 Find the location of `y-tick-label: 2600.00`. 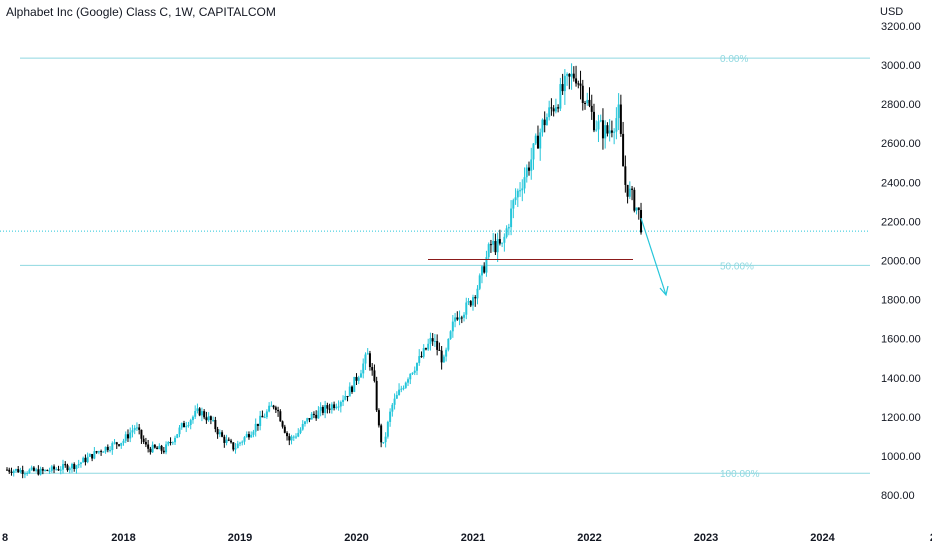

y-tick-label: 2600.00 is located at coordinates (901, 144).